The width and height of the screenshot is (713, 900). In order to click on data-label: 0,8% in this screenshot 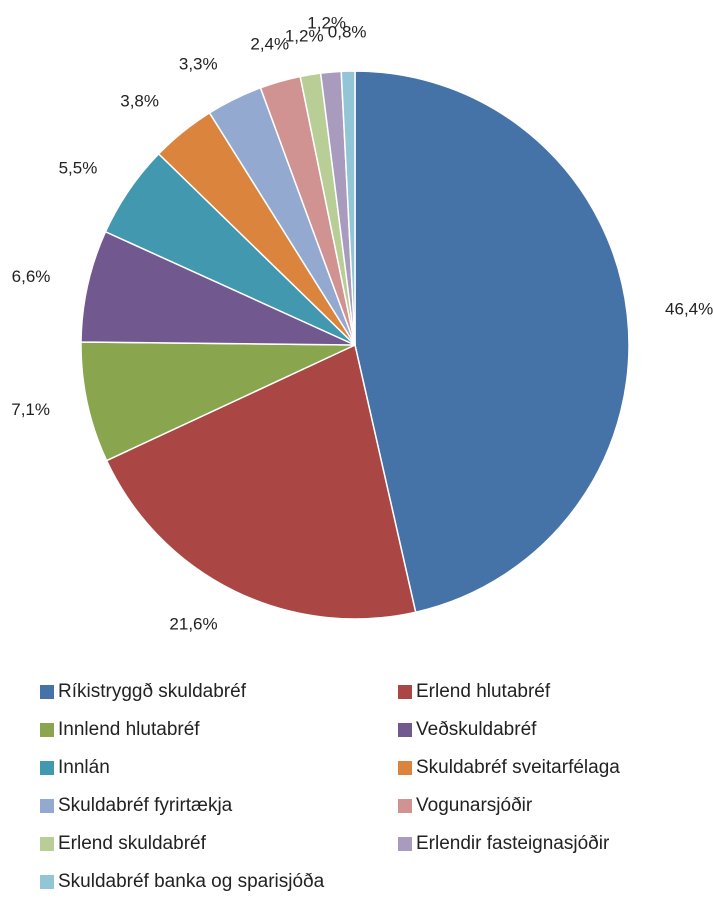, I will do `click(347, 32)`.